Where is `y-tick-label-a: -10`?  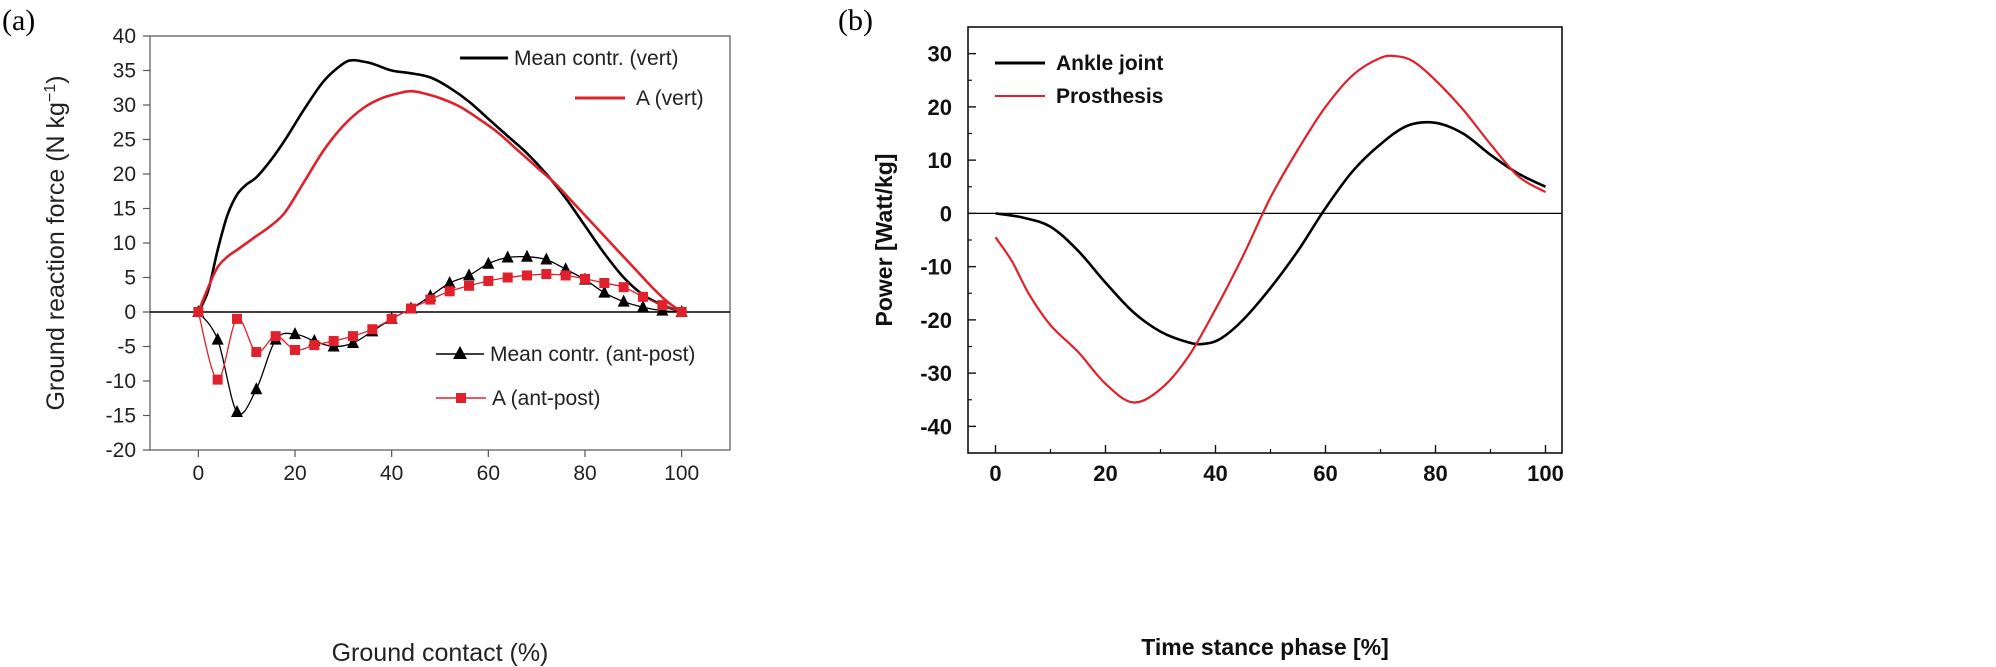
y-tick-label-a: -10 is located at coordinates (121, 381).